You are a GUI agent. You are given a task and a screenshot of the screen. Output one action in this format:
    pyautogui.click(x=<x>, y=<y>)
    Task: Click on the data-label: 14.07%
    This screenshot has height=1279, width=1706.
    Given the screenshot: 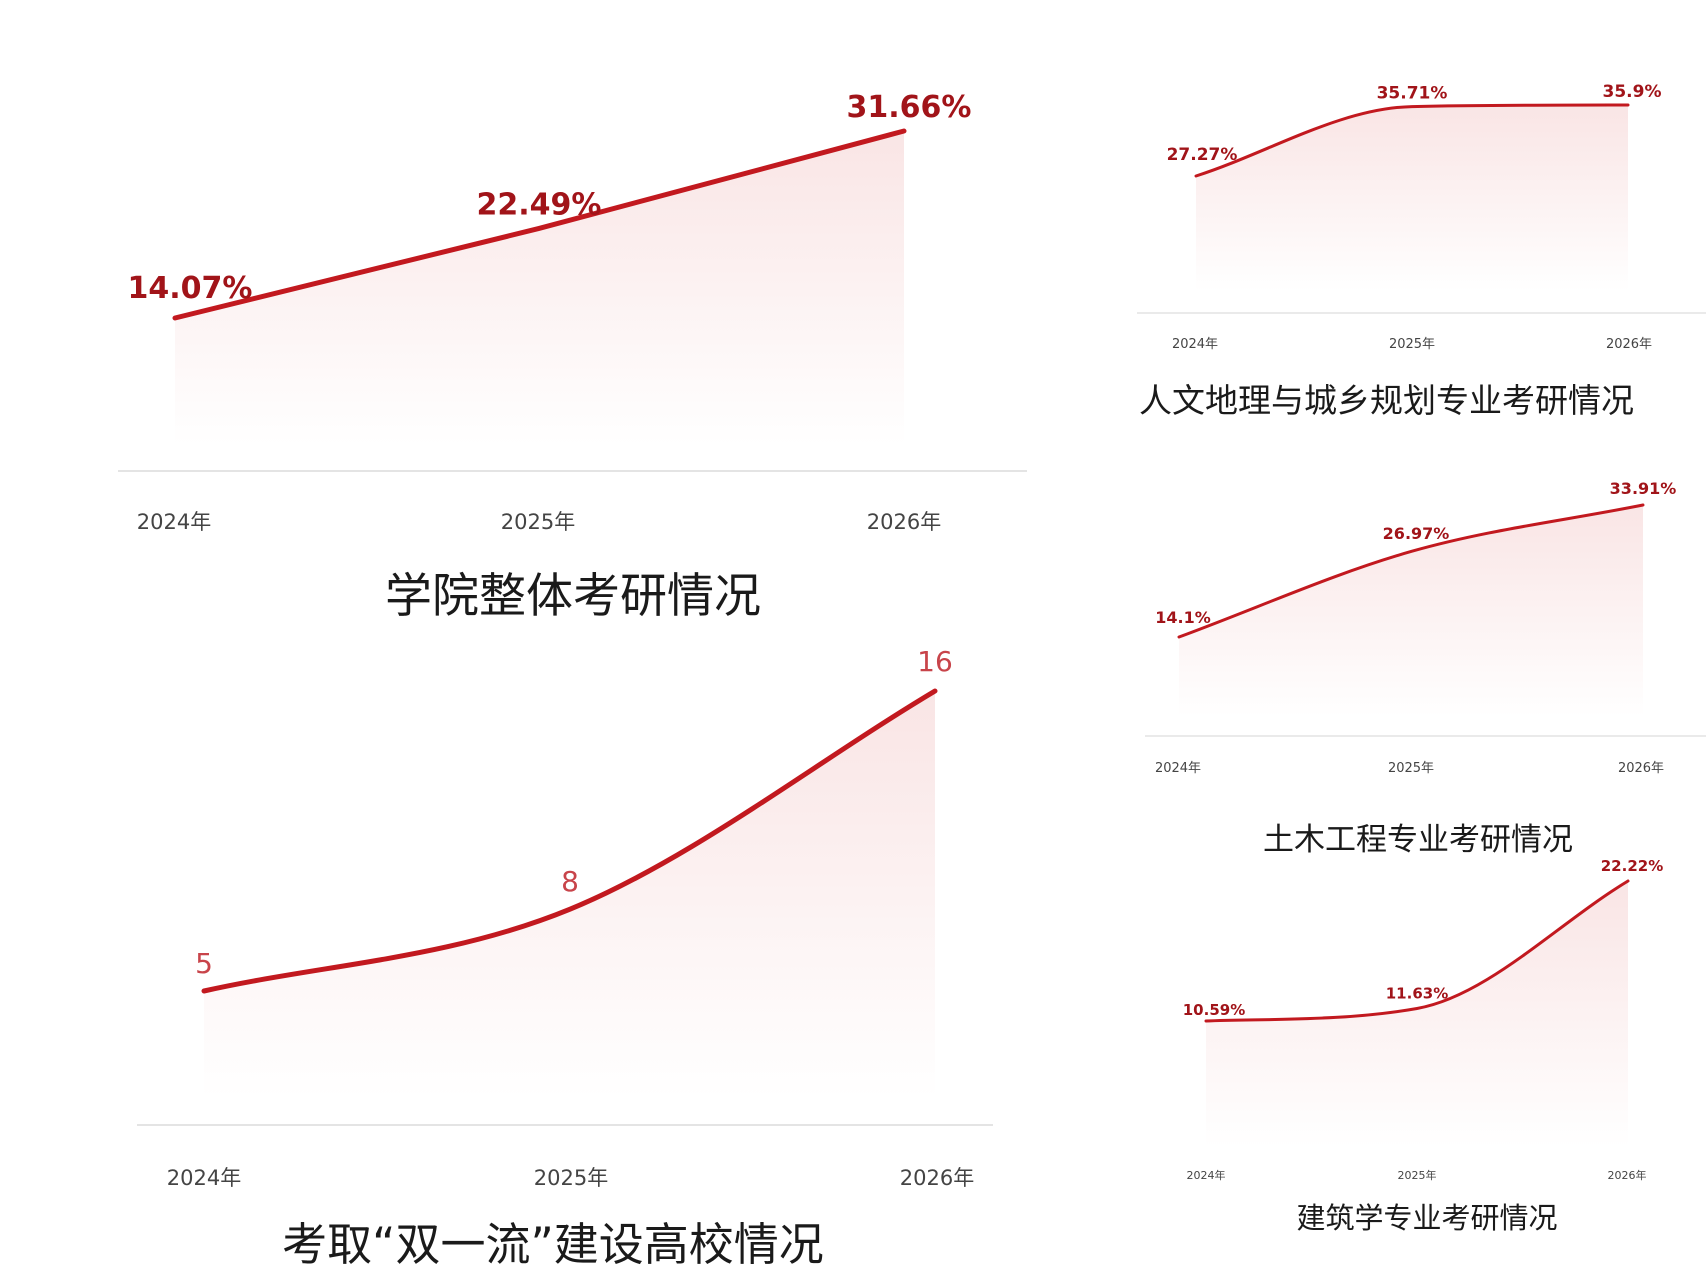 What is the action you would take?
    pyautogui.click(x=190, y=288)
    